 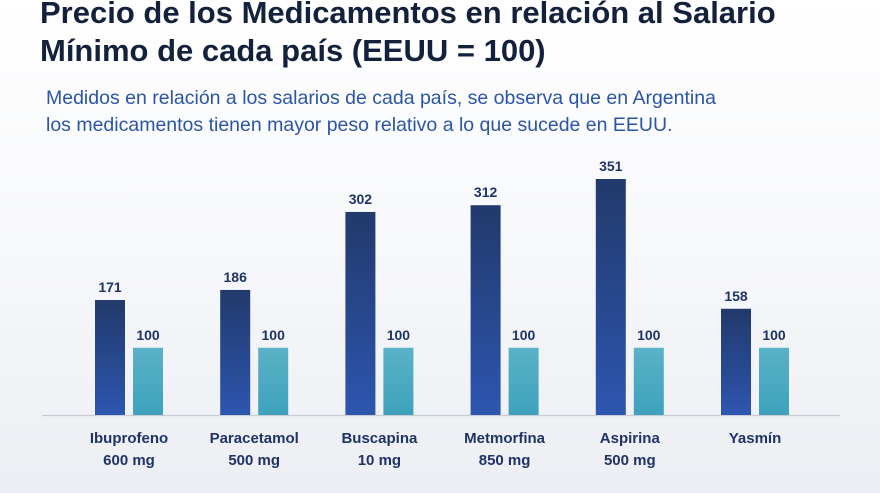 What do you see at coordinates (361, 199) in the screenshot?
I see `data-label: 302` at bounding box center [361, 199].